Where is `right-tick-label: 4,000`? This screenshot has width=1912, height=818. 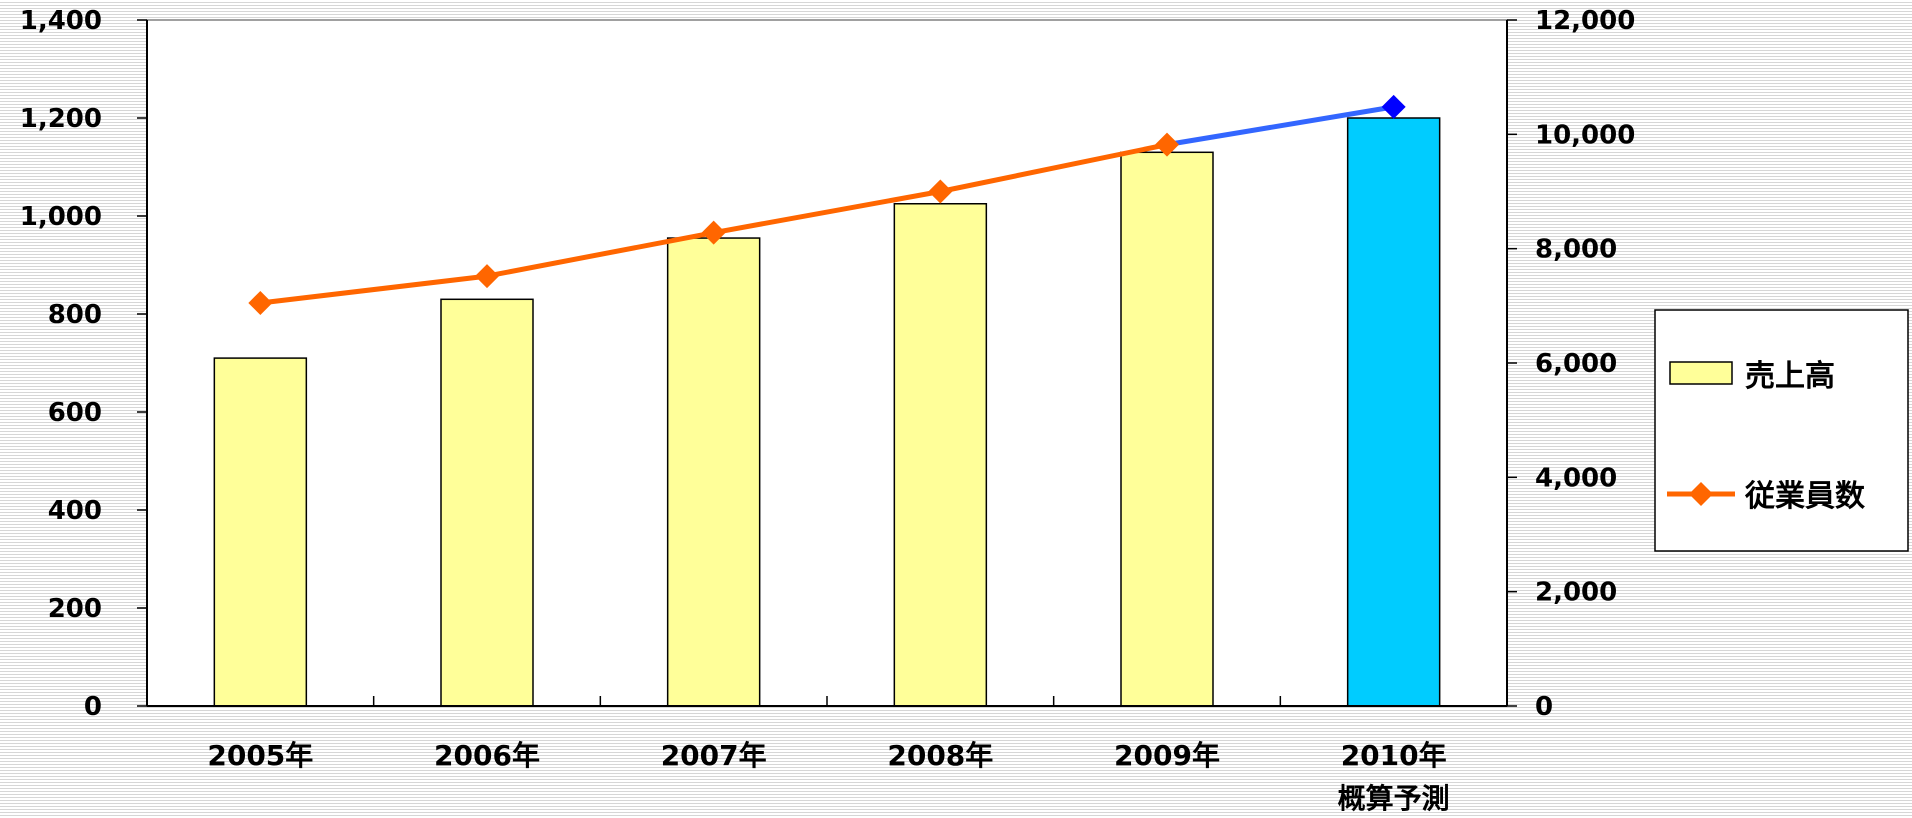
right-tick-label: 4,000 is located at coordinates (1576, 478).